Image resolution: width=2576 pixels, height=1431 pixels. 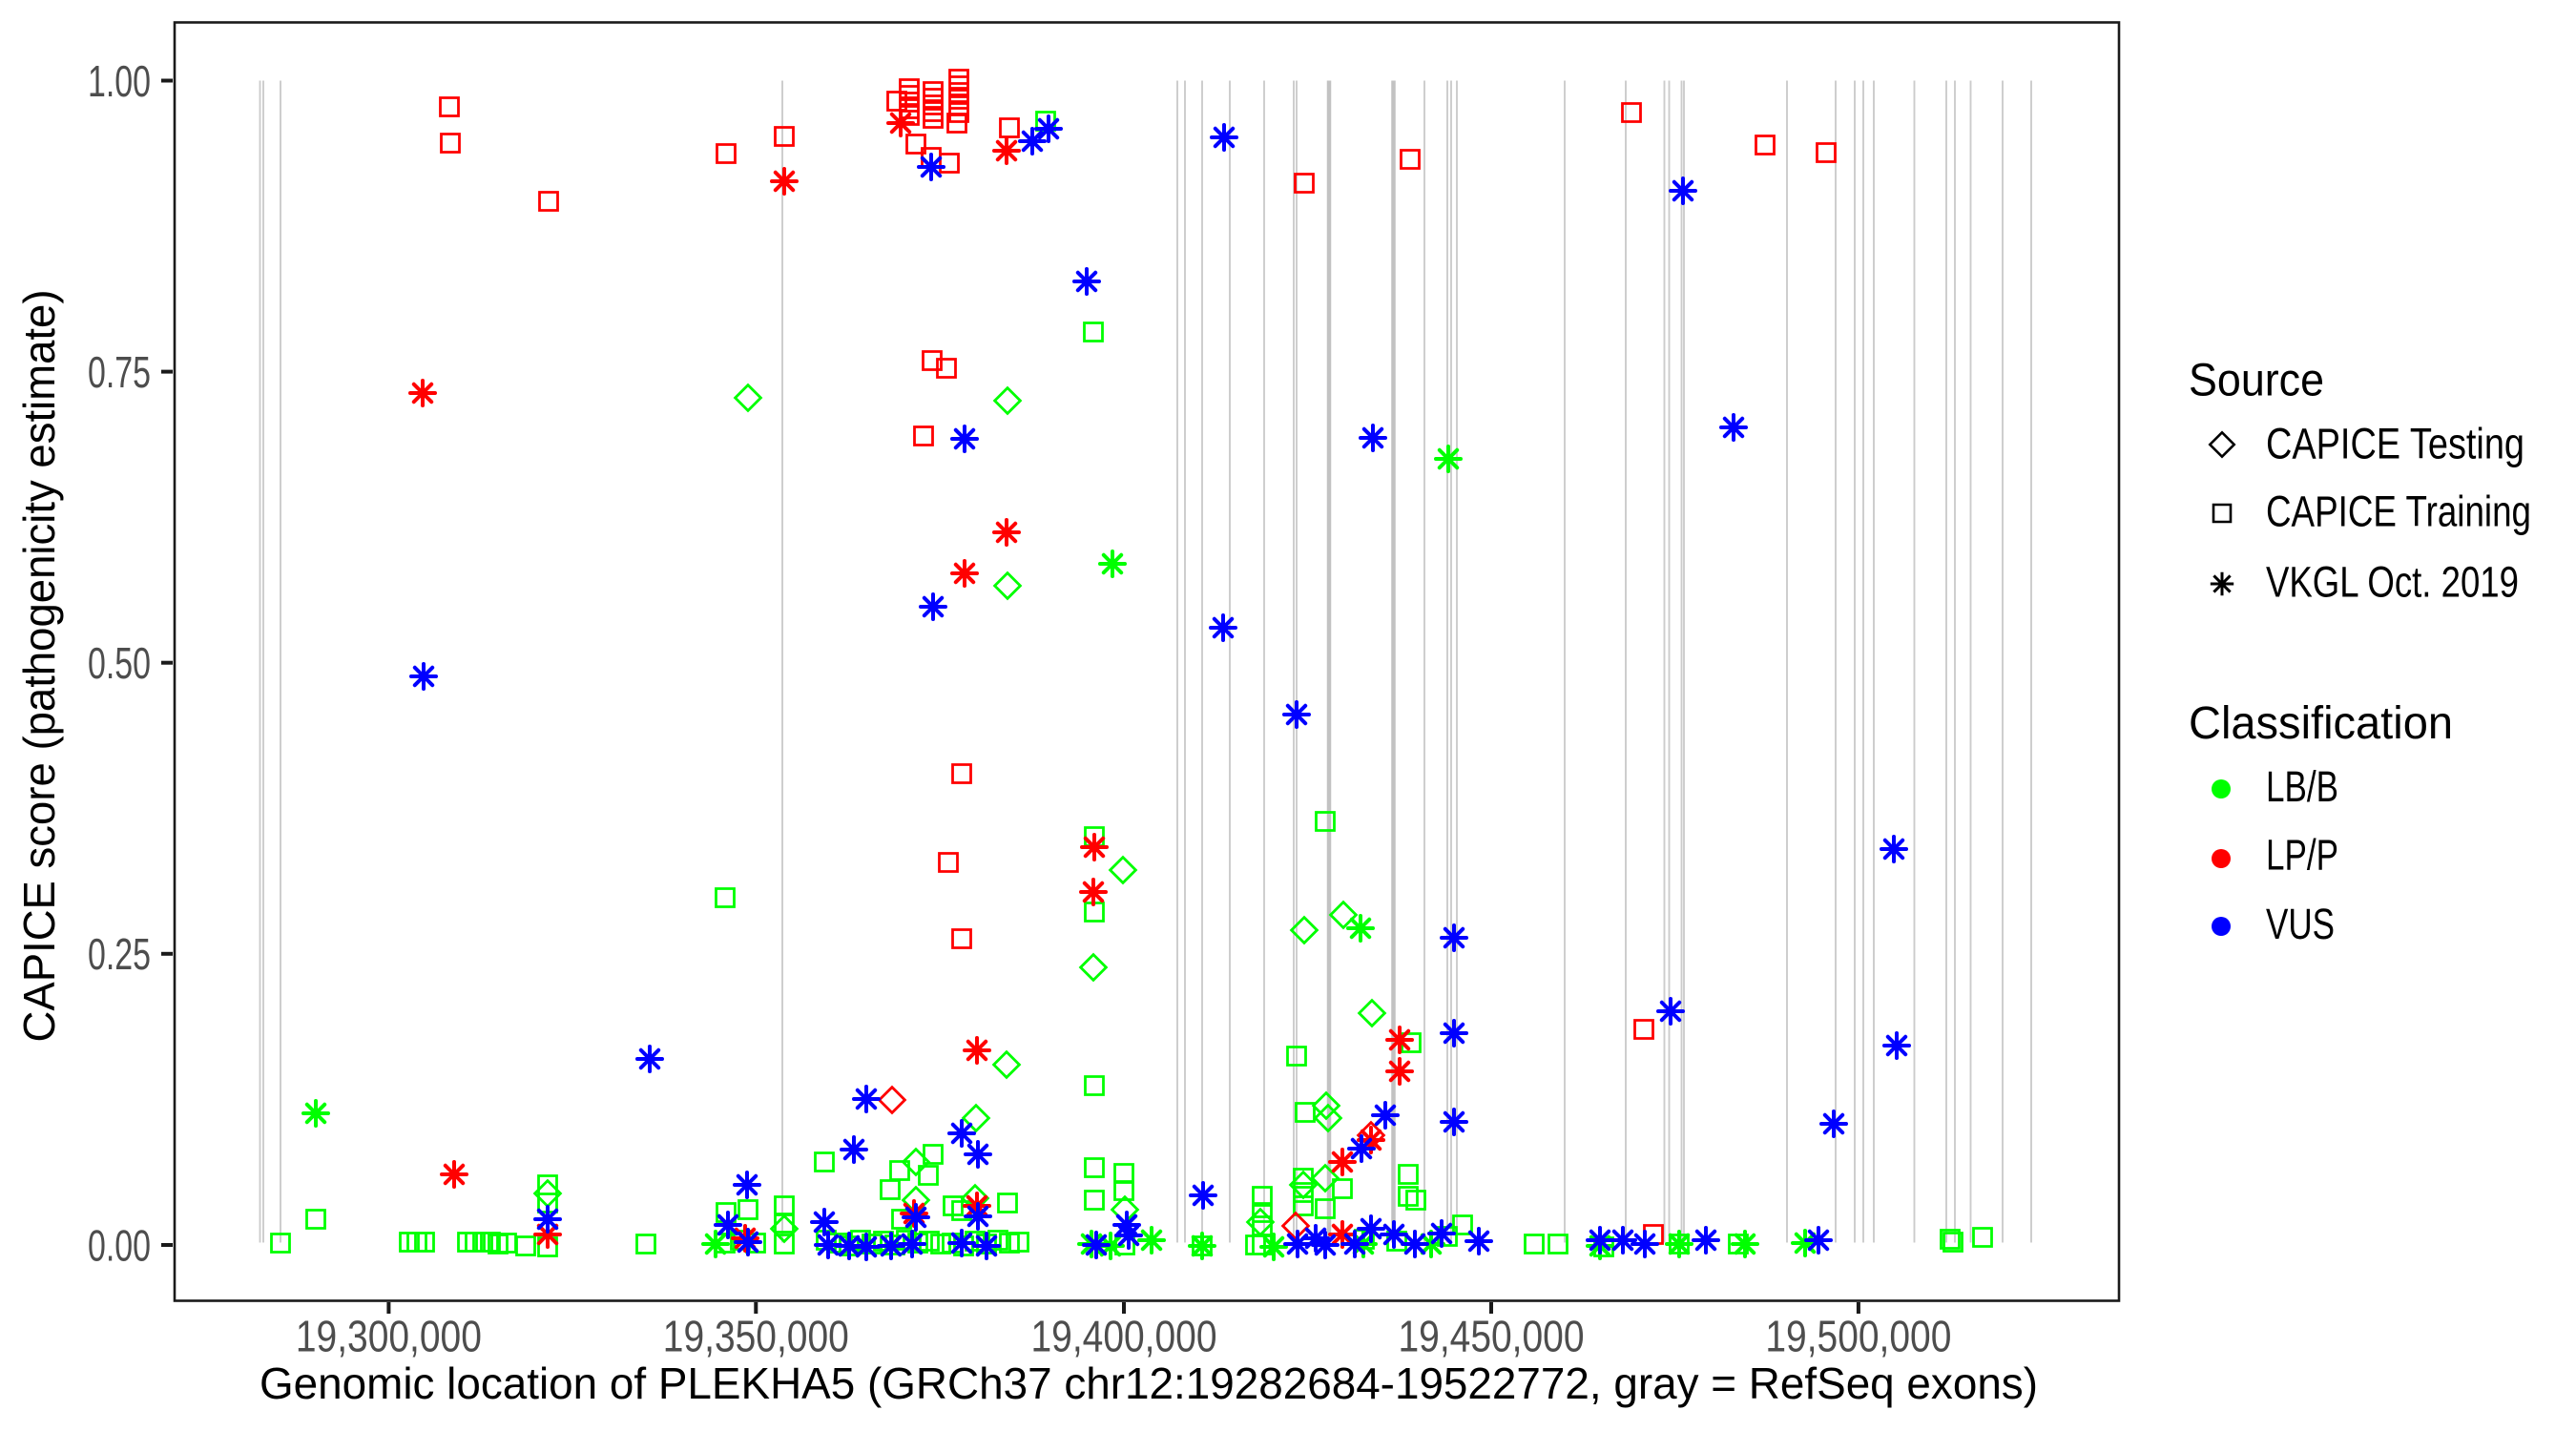 What do you see at coordinates (119, 954) in the screenshot?
I see `svg-text: 0.25` at bounding box center [119, 954].